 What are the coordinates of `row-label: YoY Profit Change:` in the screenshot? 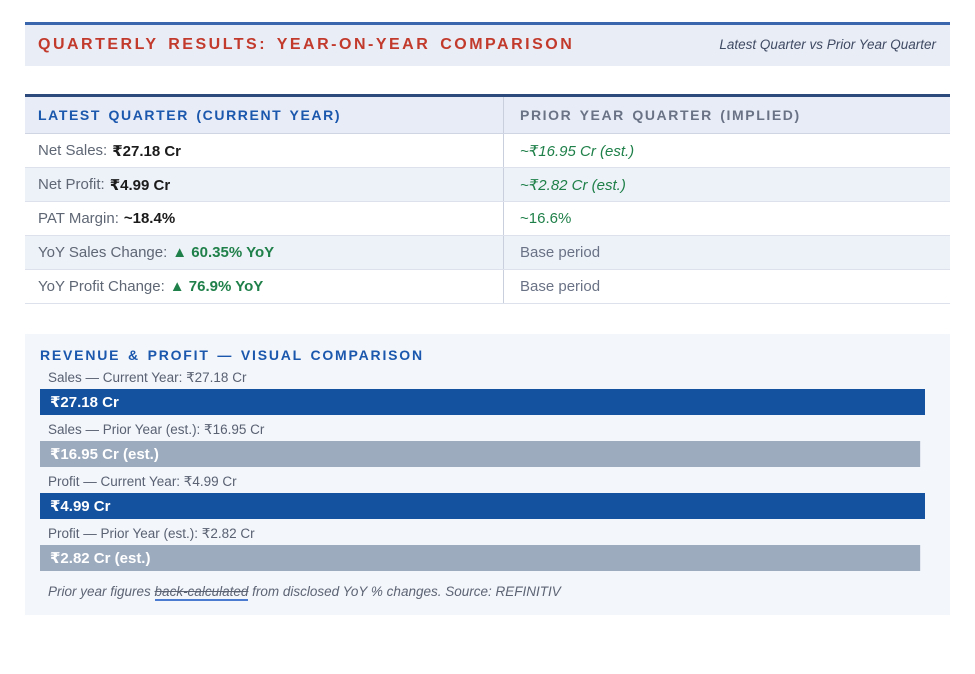 It's located at (101, 286).